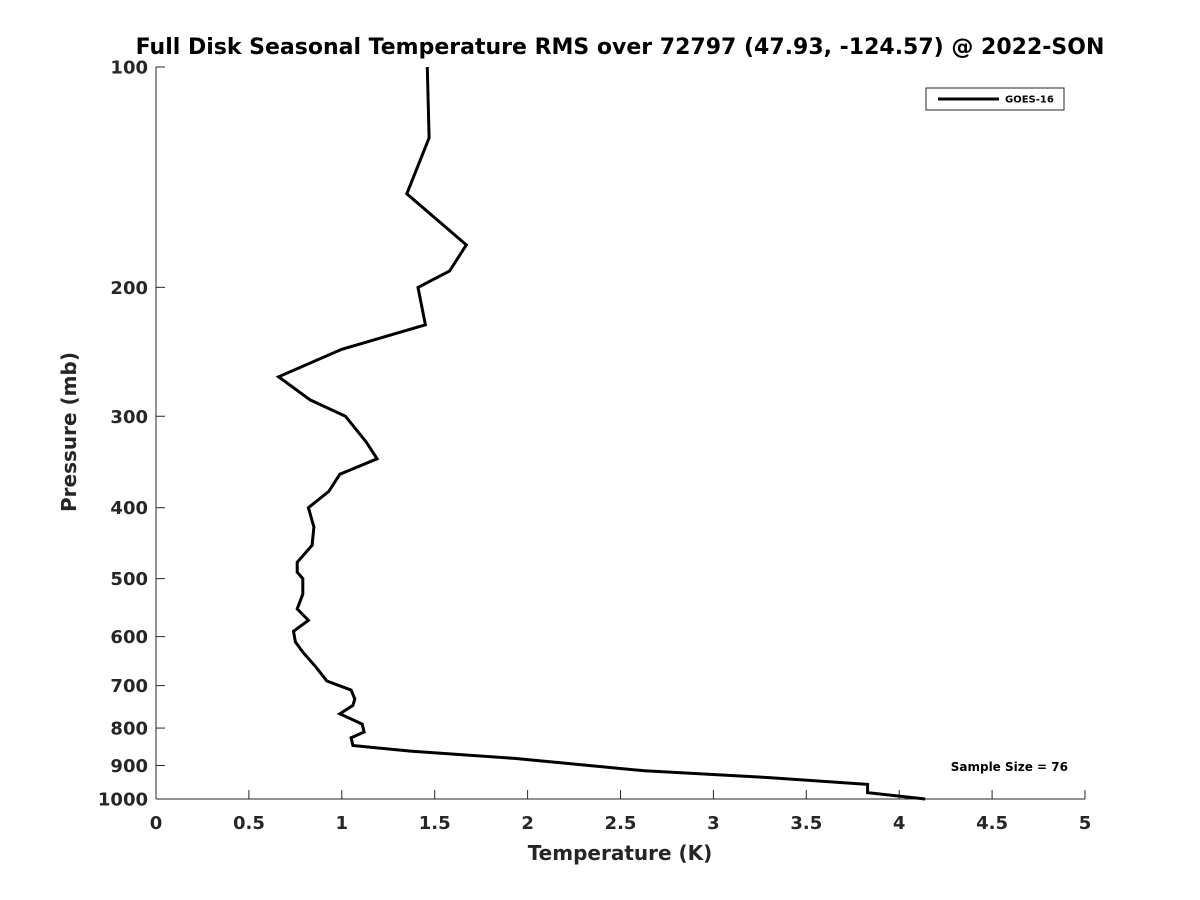 This screenshot has height=900, width=1200. What do you see at coordinates (129, 68) in the screenshot?
I see `y-tick-label: 100` at bounding box center [129, 68].